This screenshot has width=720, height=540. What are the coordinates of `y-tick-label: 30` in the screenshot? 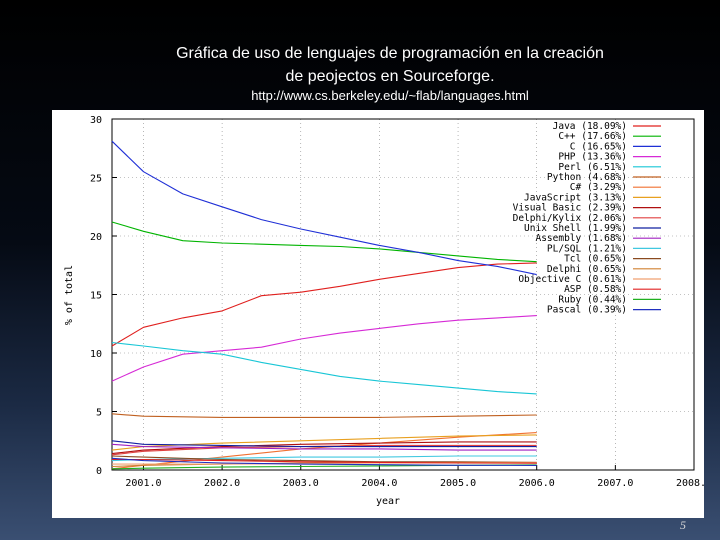 It's located at (96, 120).